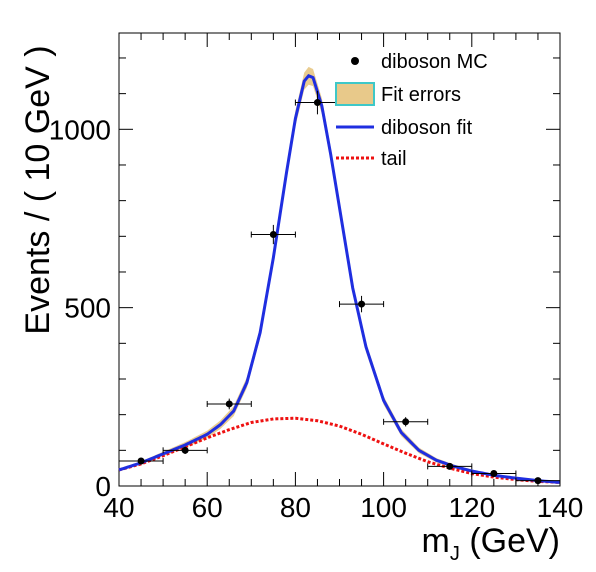  What do you see at coordinates (394, 159) in the screenshot?
I see `legend-tail-label: tail` at bounding box center [394, 159].